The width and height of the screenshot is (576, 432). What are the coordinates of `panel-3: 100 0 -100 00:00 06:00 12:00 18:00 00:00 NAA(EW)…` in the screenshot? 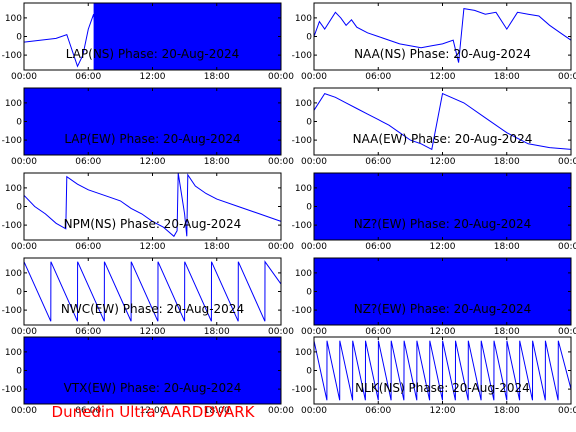 It's located at (434, 127).